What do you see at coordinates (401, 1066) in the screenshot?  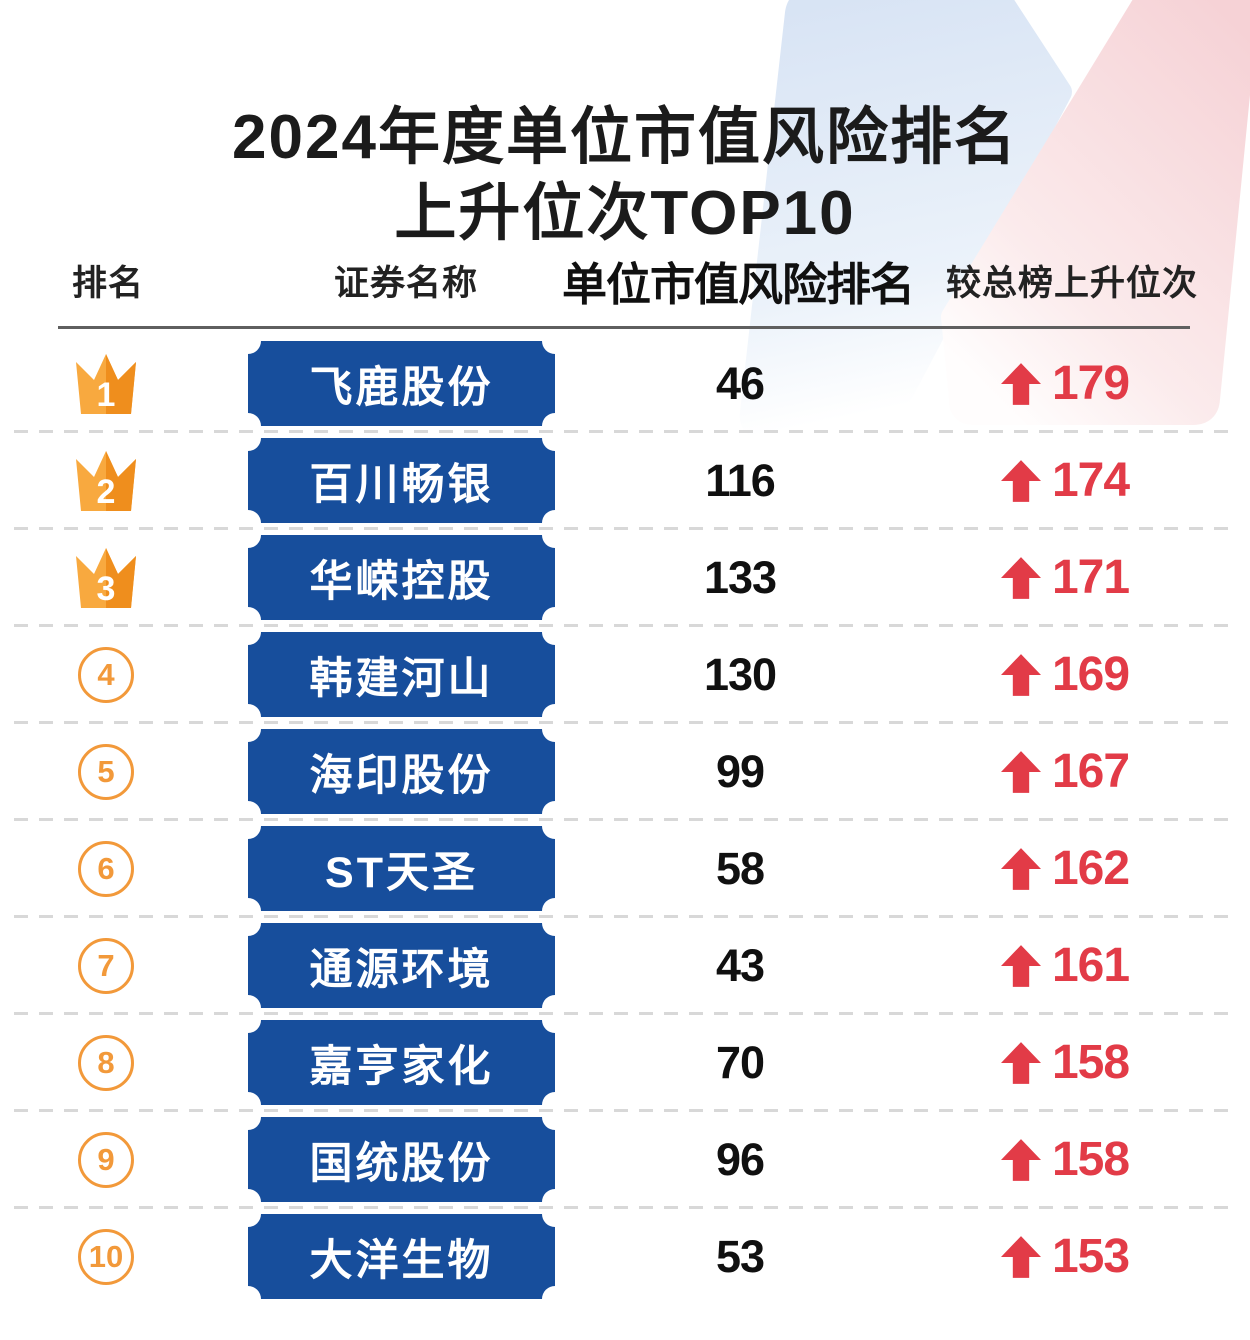 I see `security-name: 嘉亨家化` at bounding box center [401, 1066].